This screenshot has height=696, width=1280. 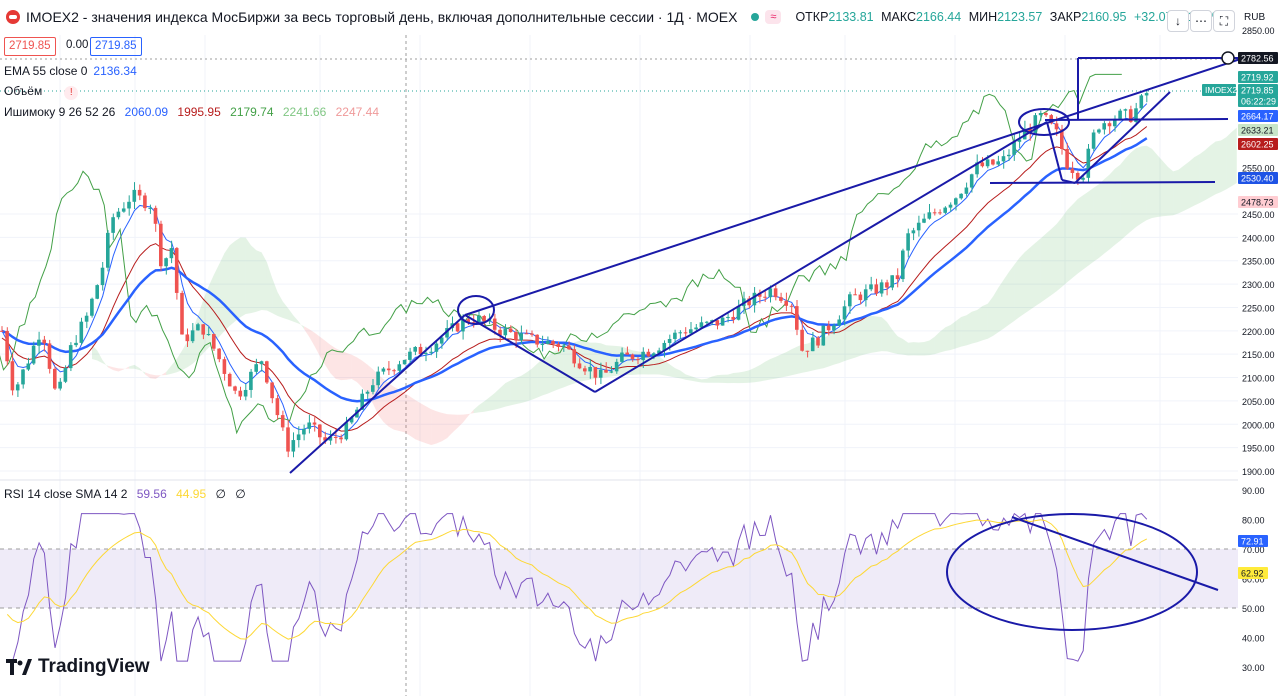 What do you see at coordinates (1201, 21) in the screenshot?
I see `more-icon: ⋯` at bounding box center [1201, 21].